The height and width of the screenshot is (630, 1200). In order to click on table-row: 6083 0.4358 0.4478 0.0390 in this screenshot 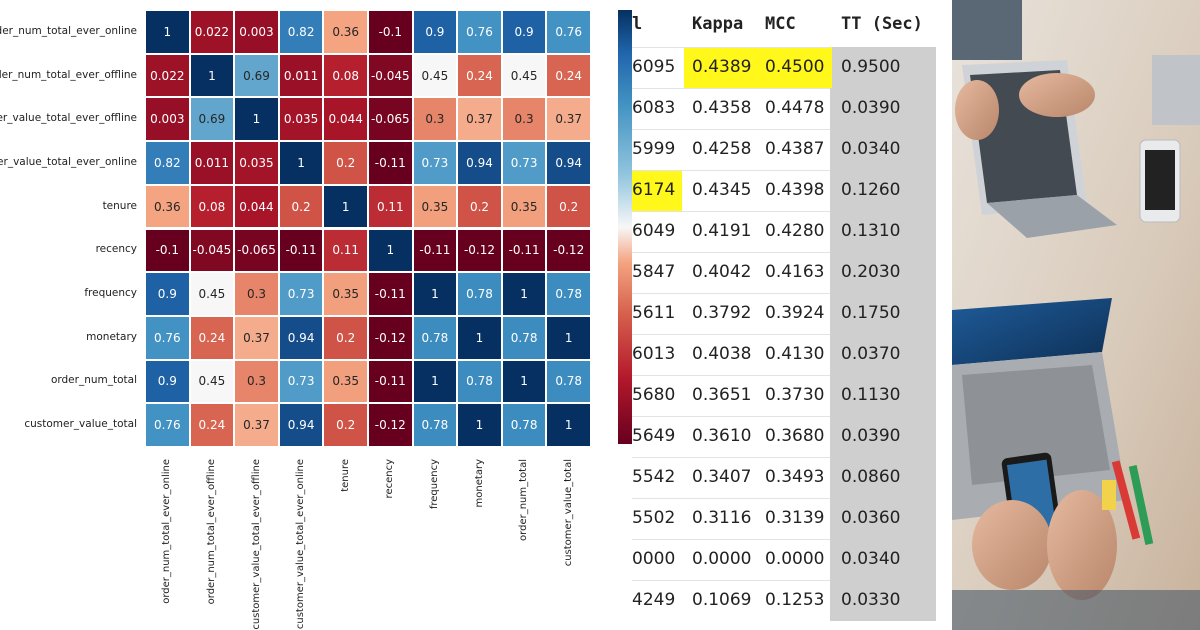, I will do `click(792, 108)`.